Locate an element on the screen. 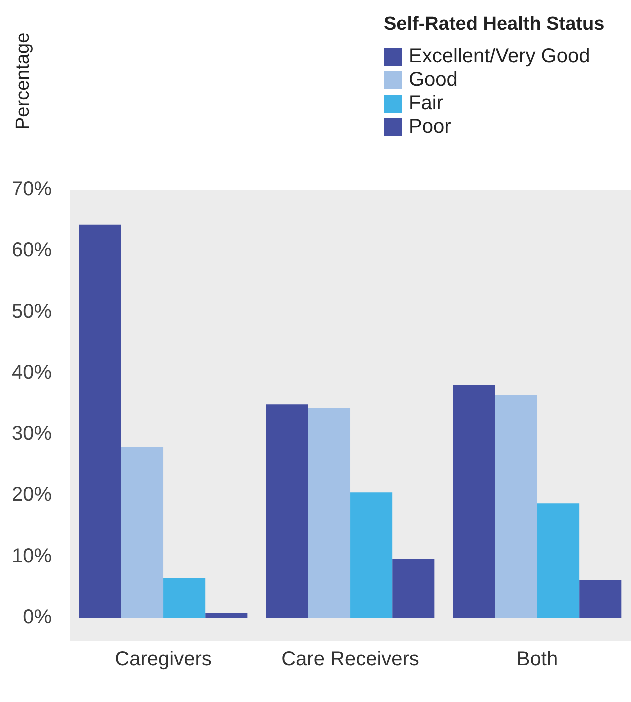  y-tick-label: 0% is located at coordinates (37, 617).